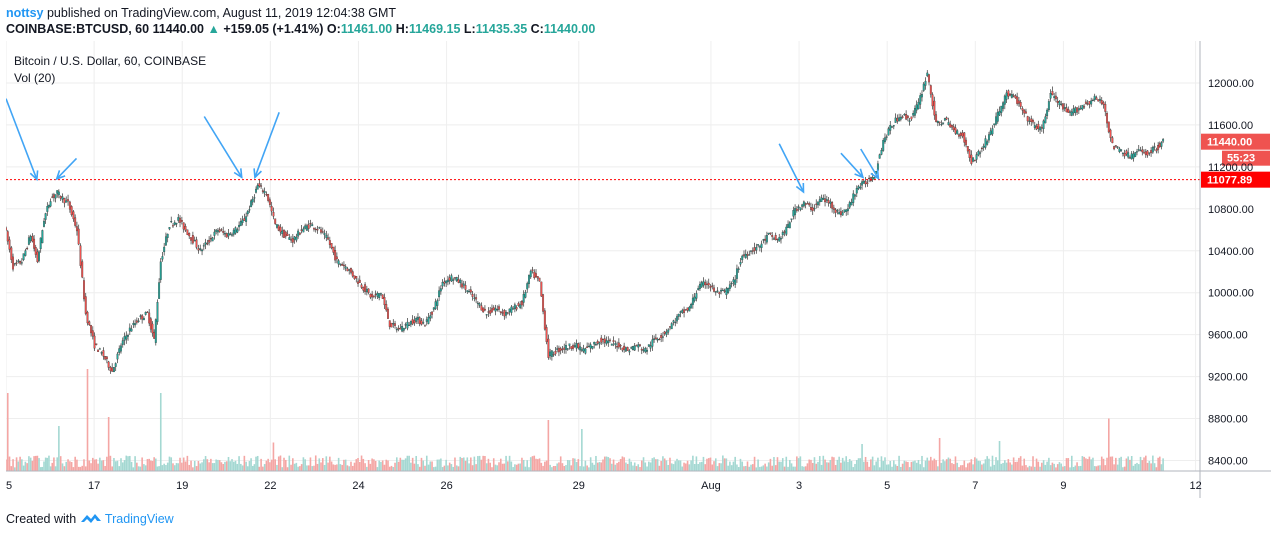 The width and height of the screenshot is (1274, 537). Describe the element at coordinates (501, 29) in the screenshot. I see `low-value: 11435.35` at that location.